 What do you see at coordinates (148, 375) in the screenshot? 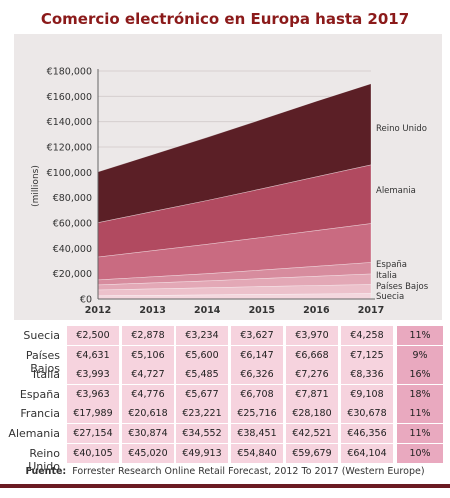
I see `table-cell: €4,727` at bounding box center [148, 375].